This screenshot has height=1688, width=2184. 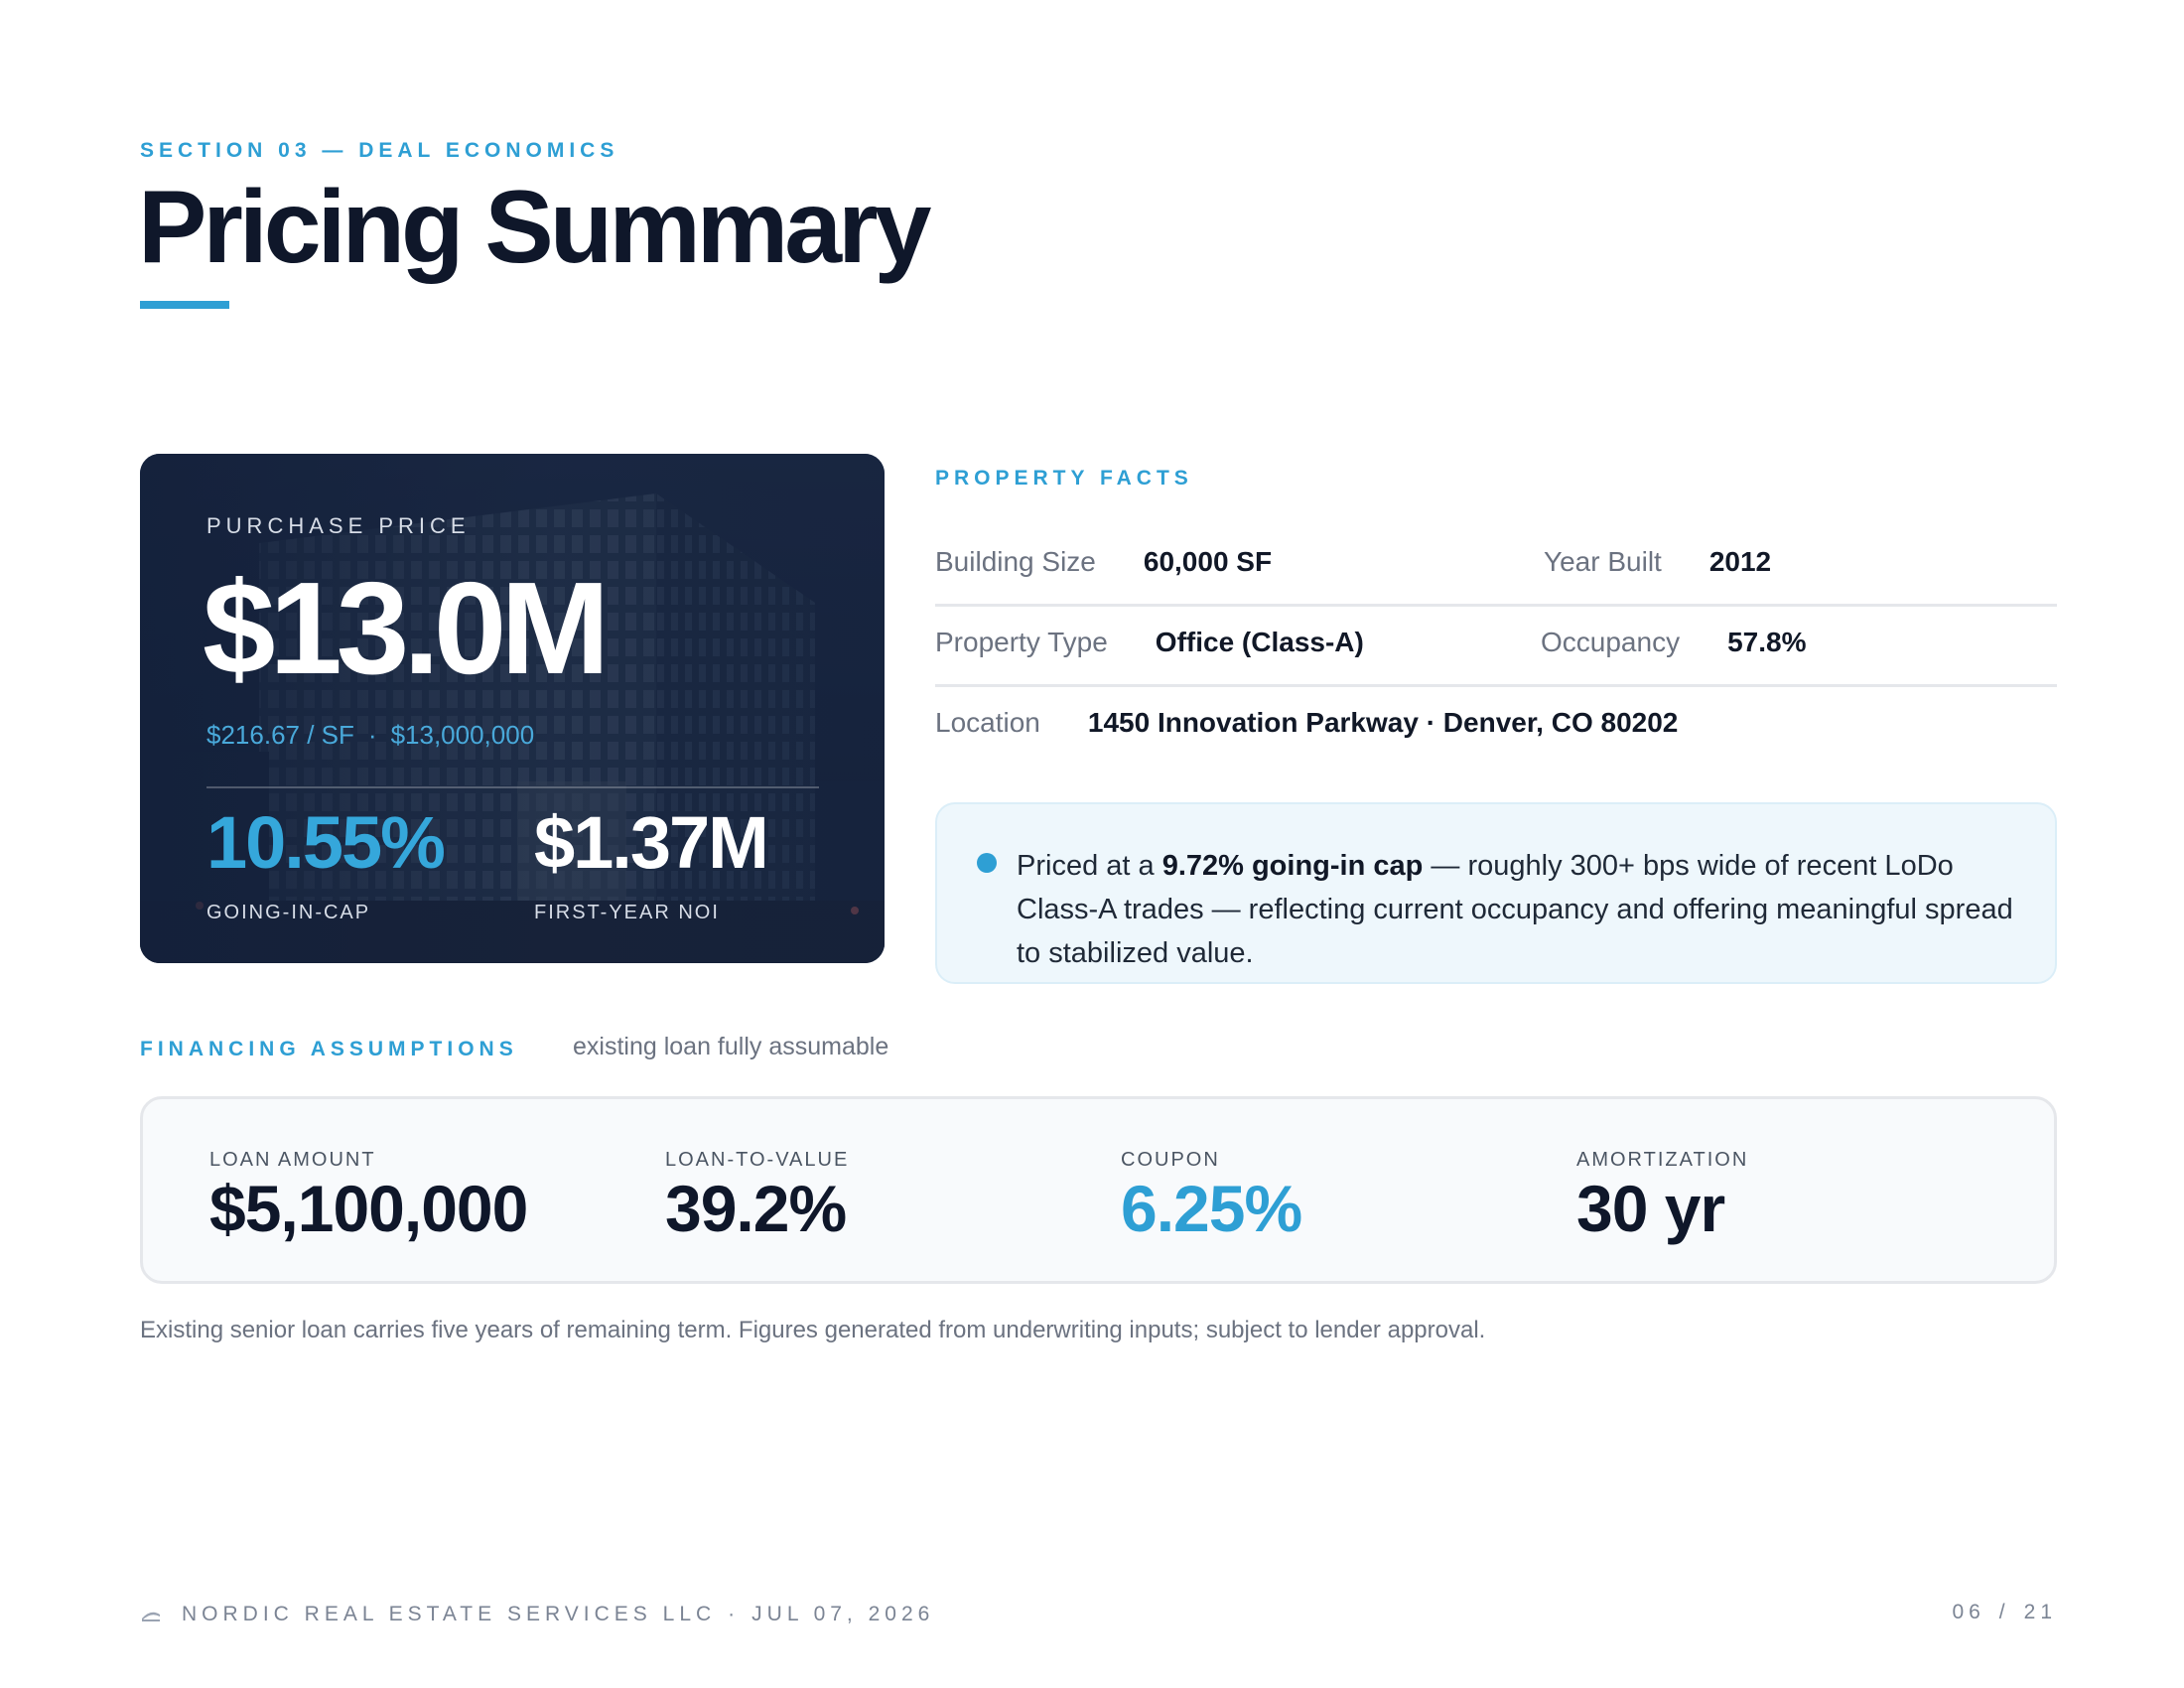 I want to click on fact-label: Year Built, so click(x=1603, y=561).